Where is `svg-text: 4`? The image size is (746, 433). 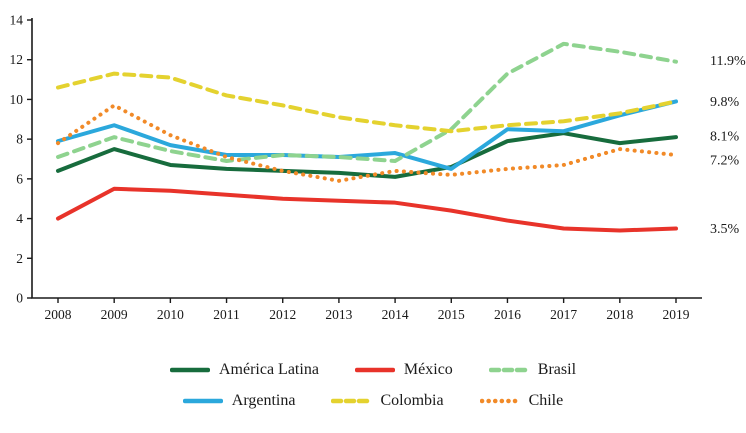
svg-text: 4 is located at coordinates (19, 218).